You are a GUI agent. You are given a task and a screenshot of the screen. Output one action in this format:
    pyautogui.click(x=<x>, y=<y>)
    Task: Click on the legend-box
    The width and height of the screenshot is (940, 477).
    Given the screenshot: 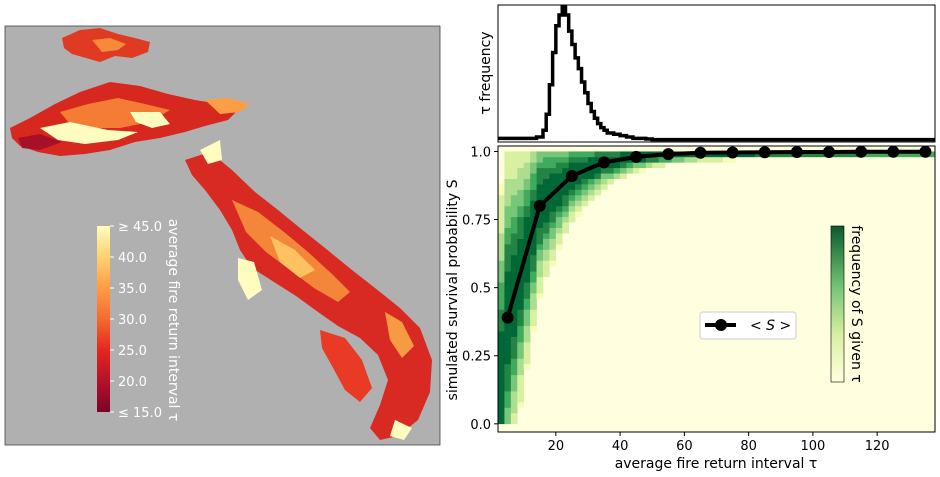 What is the action you would take?
    pyautogui.click(x=748, y=325)
    